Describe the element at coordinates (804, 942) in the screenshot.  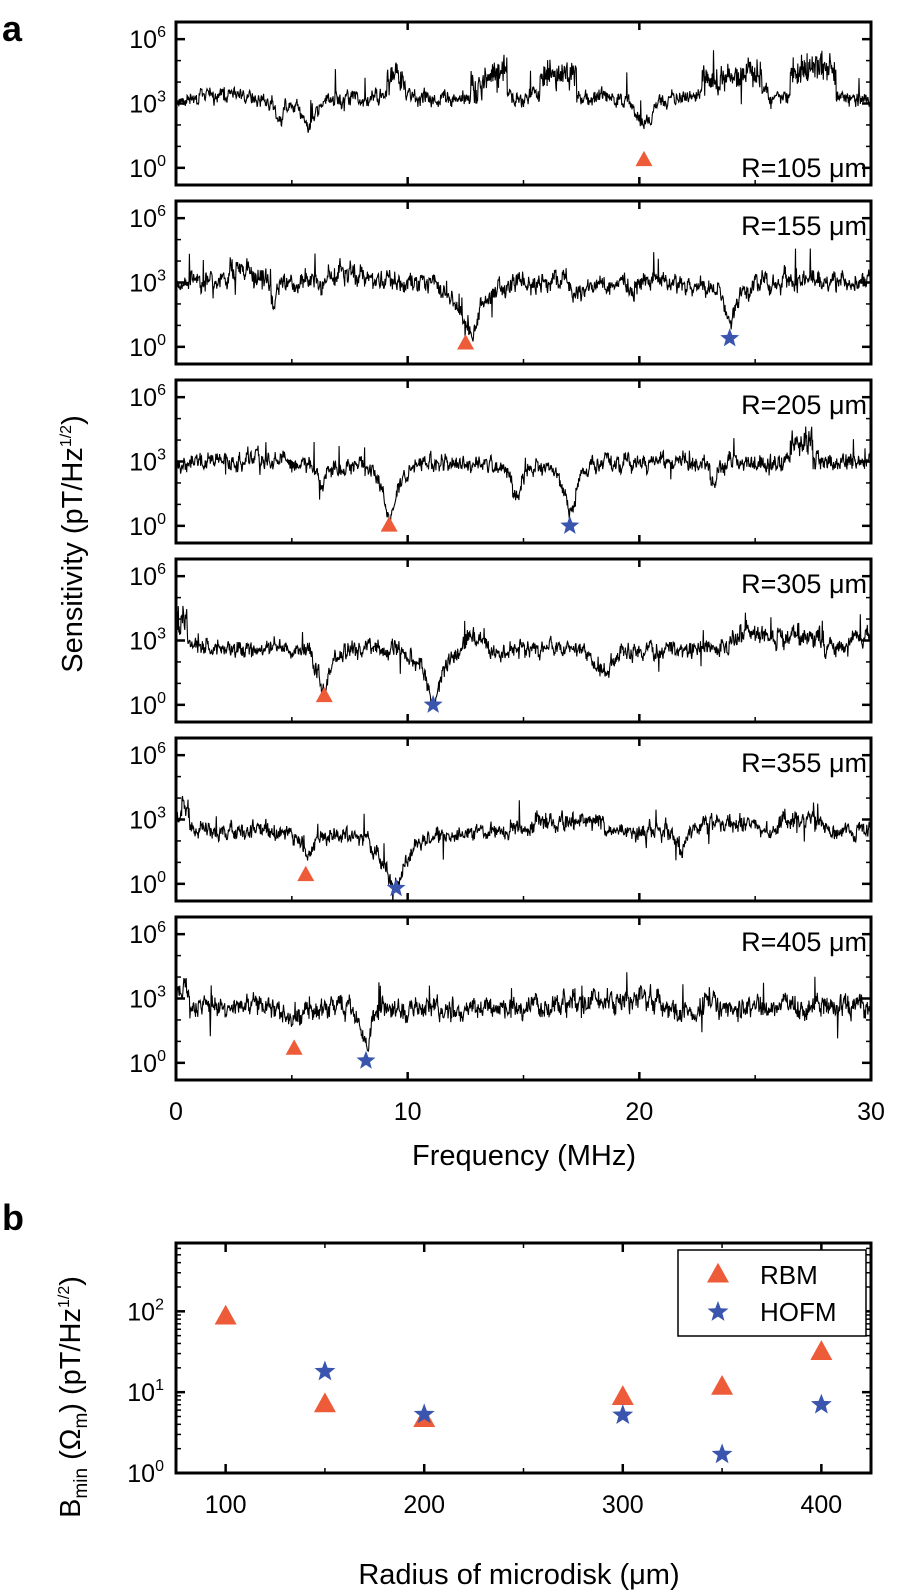
I see `radius-label: R=405 μm` at that location.